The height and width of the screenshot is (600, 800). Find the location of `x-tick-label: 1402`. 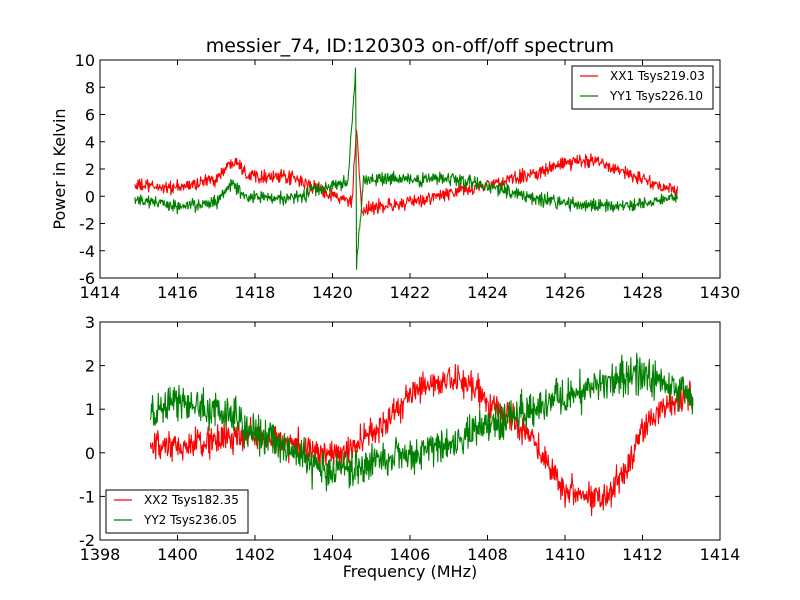

x-tick-label: 1402 is located at coordinates (255, 554).